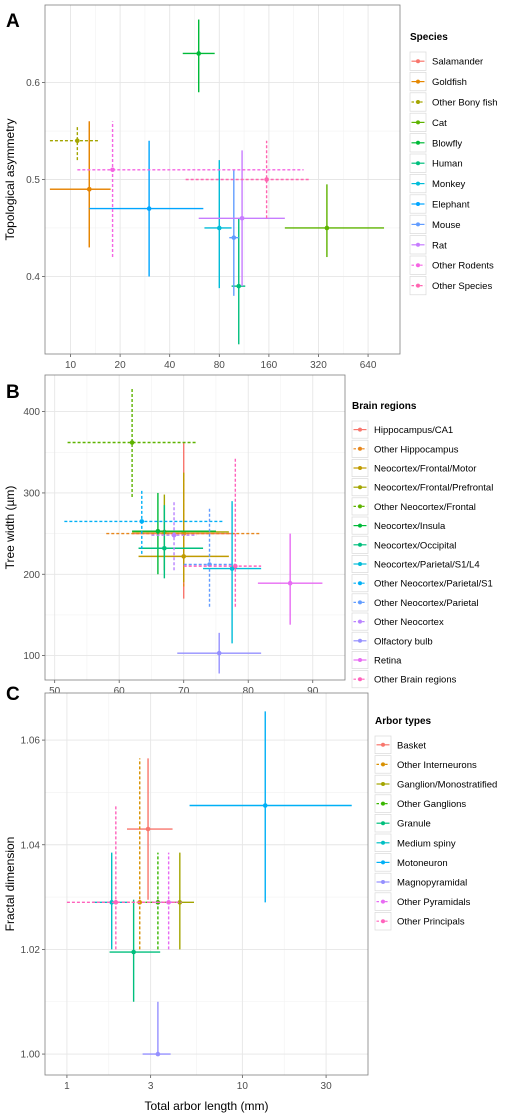 This screenshot has width=510, height=1118. I want to click on series-magnopyramidal, so click(156, 1029).